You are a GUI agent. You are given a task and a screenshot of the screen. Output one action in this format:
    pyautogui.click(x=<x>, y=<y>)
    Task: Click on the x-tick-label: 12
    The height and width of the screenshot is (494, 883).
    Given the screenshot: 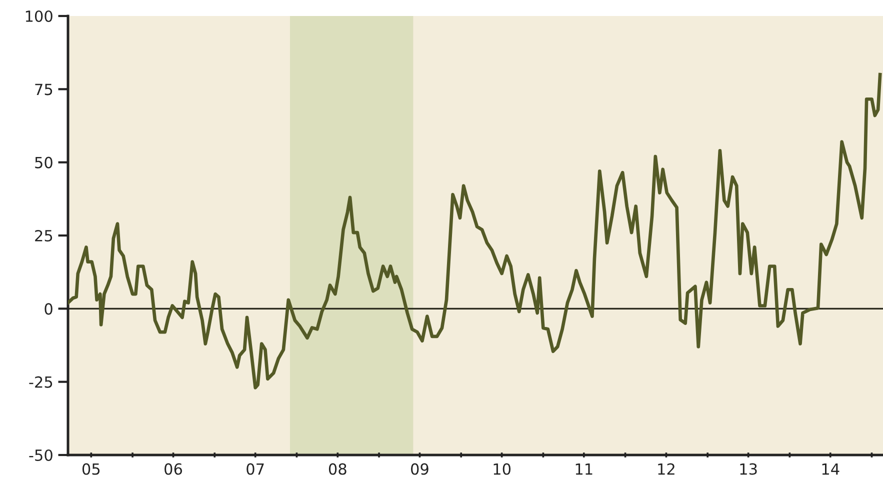 What is the action you would take?
    pyautogui.click(x=666, y=469)
    